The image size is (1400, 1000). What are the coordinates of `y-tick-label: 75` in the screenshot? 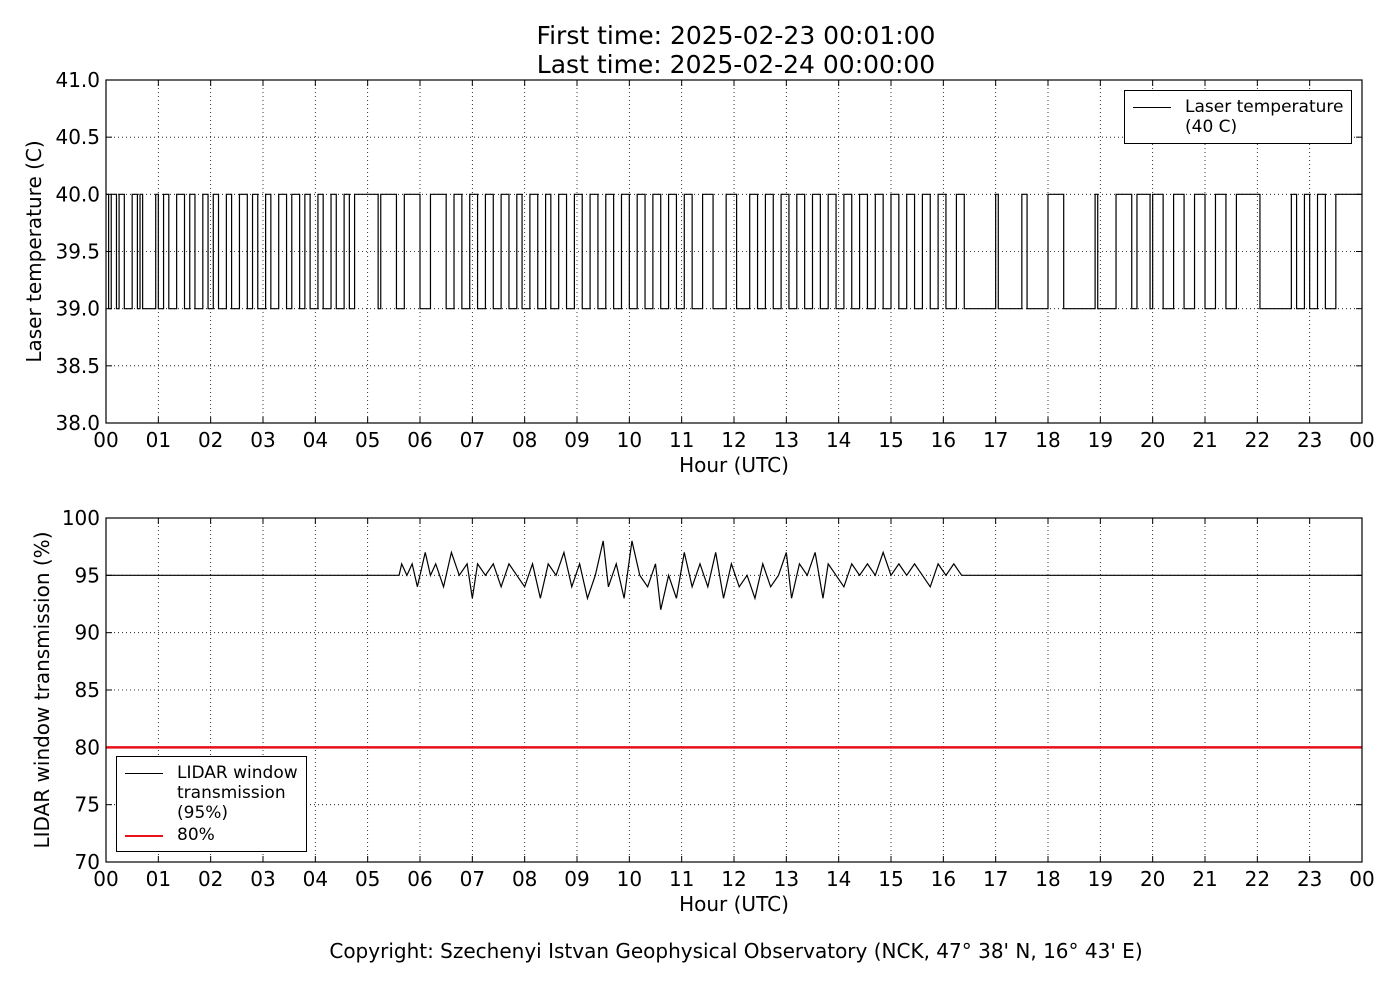 It's located at (87, 805).